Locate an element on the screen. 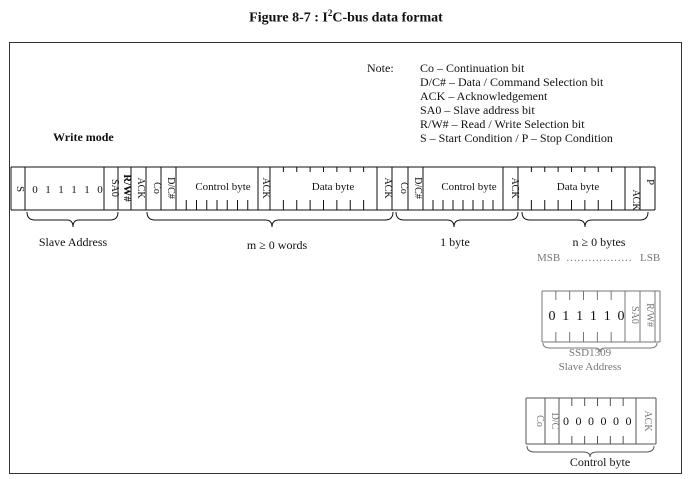 The width and height of the screenshot is (692, 479). title-suffix: C-bus data format is located at coordinates (387, 18).